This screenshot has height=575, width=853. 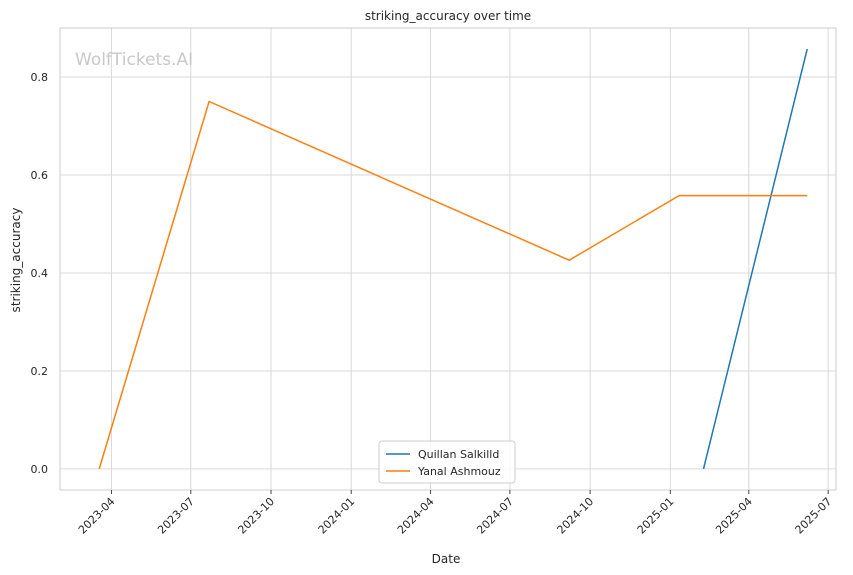 What do you see at coordinates (448, 16) in the screenshot?
I see `chart-title: striking_accuracy over time` at bounding box center [448, 16].